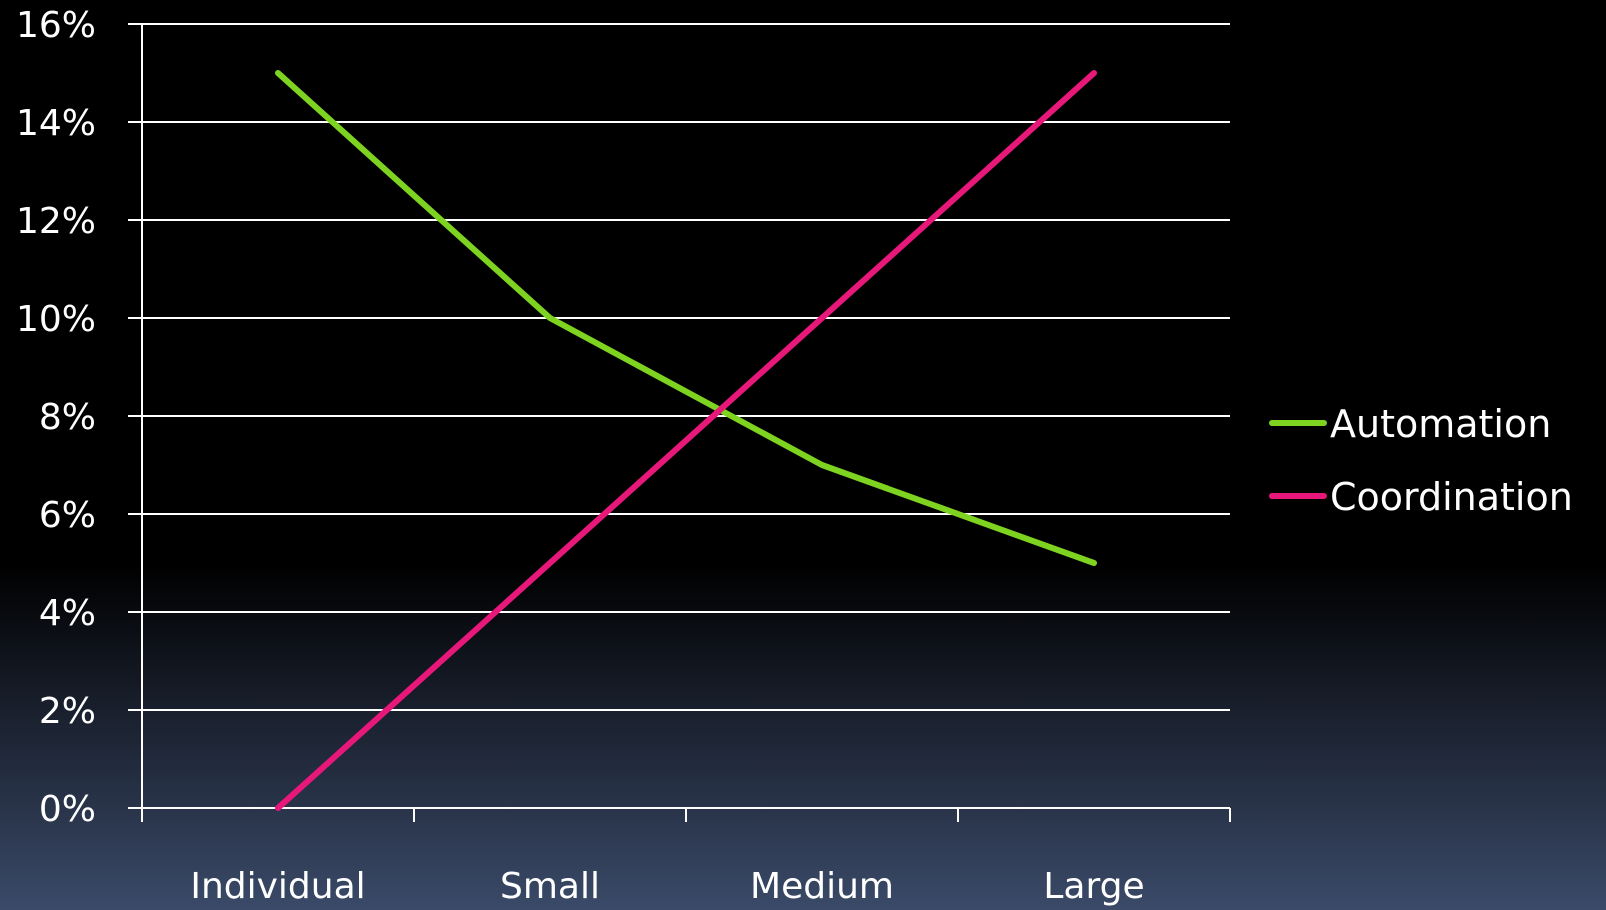 The image size is (1606, 910). Describe the element at coordinates (67, 711) in the screenshot. I see `y-tick-label: 2%` at that location.